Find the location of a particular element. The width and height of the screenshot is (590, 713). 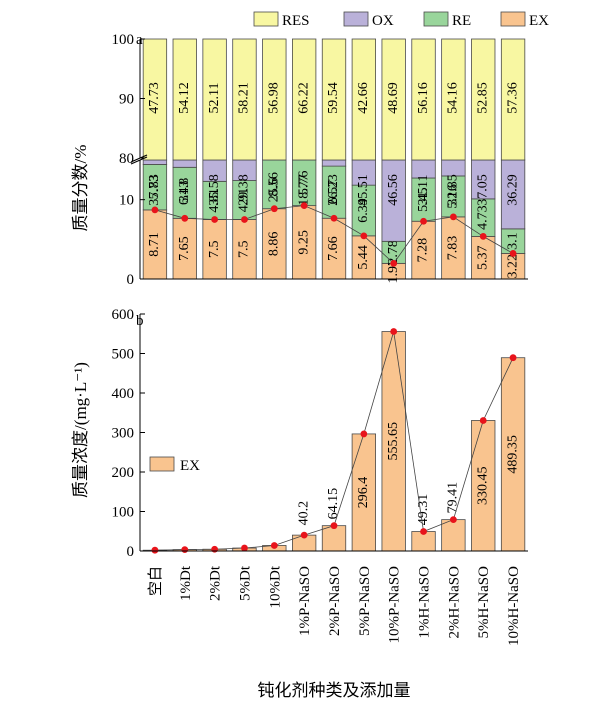

data-label-ox: 26.23 is located at coordinates (333, 190).